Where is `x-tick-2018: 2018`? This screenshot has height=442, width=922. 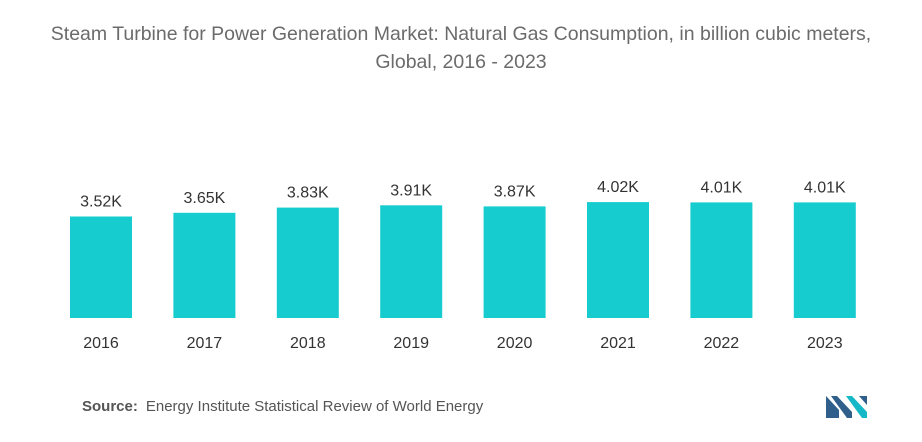
x-tick-2018: 2018 is located at coordinates (308, 343).